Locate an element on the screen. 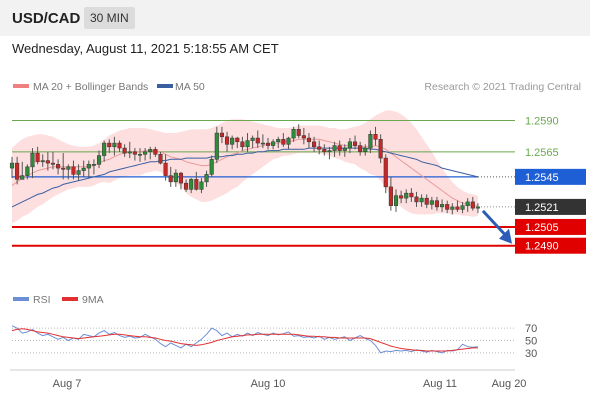  rsi-tick-label: 50 is located at coordinates (531, 342).